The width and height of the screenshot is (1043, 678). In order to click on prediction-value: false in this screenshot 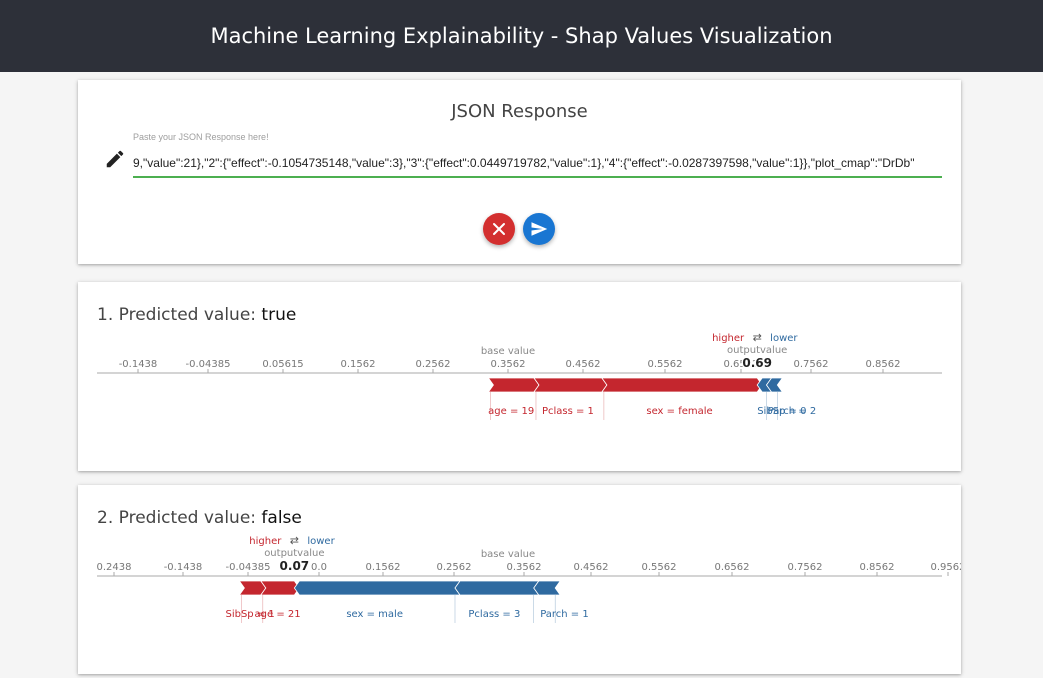, I will do `click(281, 518)`.